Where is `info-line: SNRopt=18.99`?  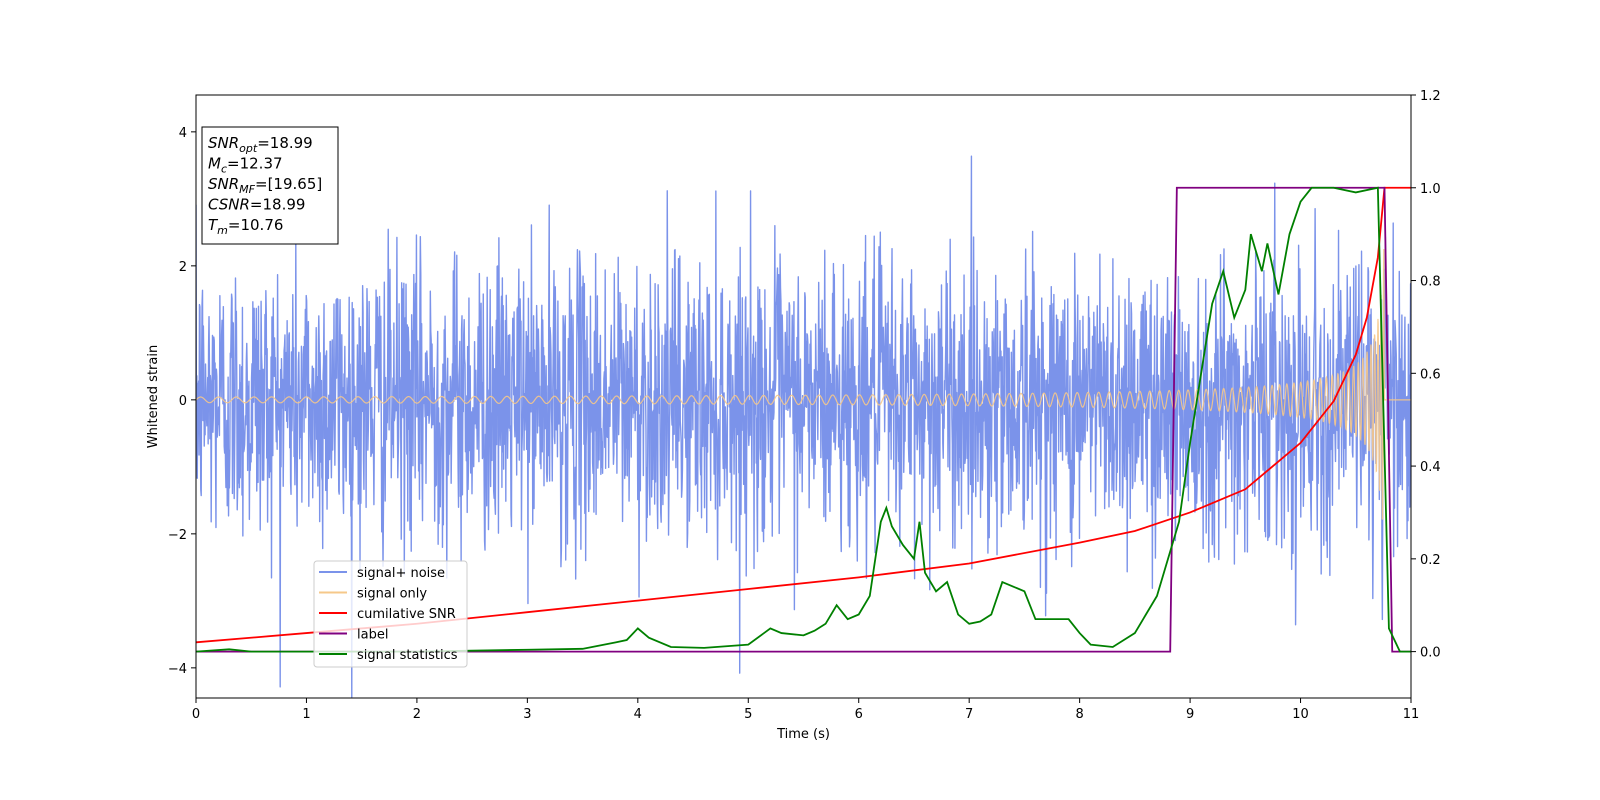
info-line: SNRopt=18.99 is located at coordinates (260, 144).